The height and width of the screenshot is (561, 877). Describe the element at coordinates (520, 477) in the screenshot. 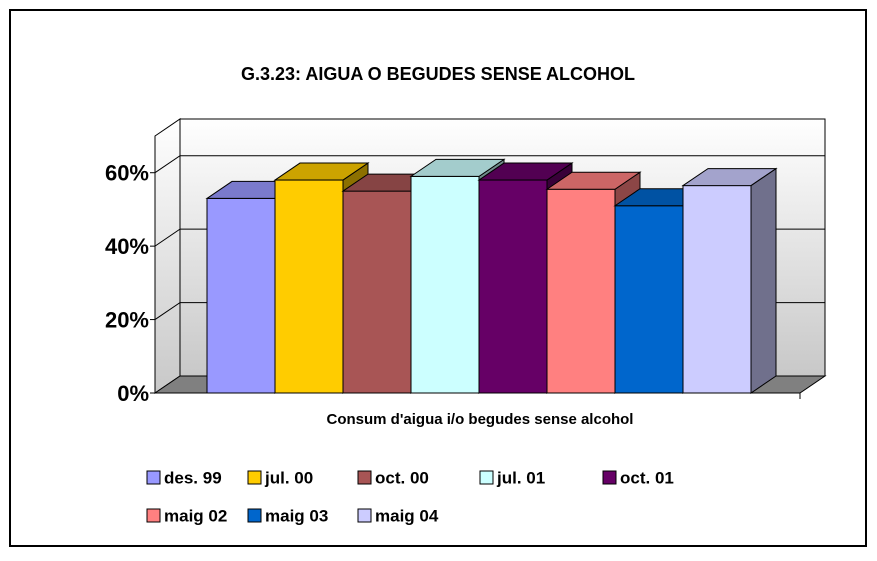

I see `legend-label: jul. 01` at that location.